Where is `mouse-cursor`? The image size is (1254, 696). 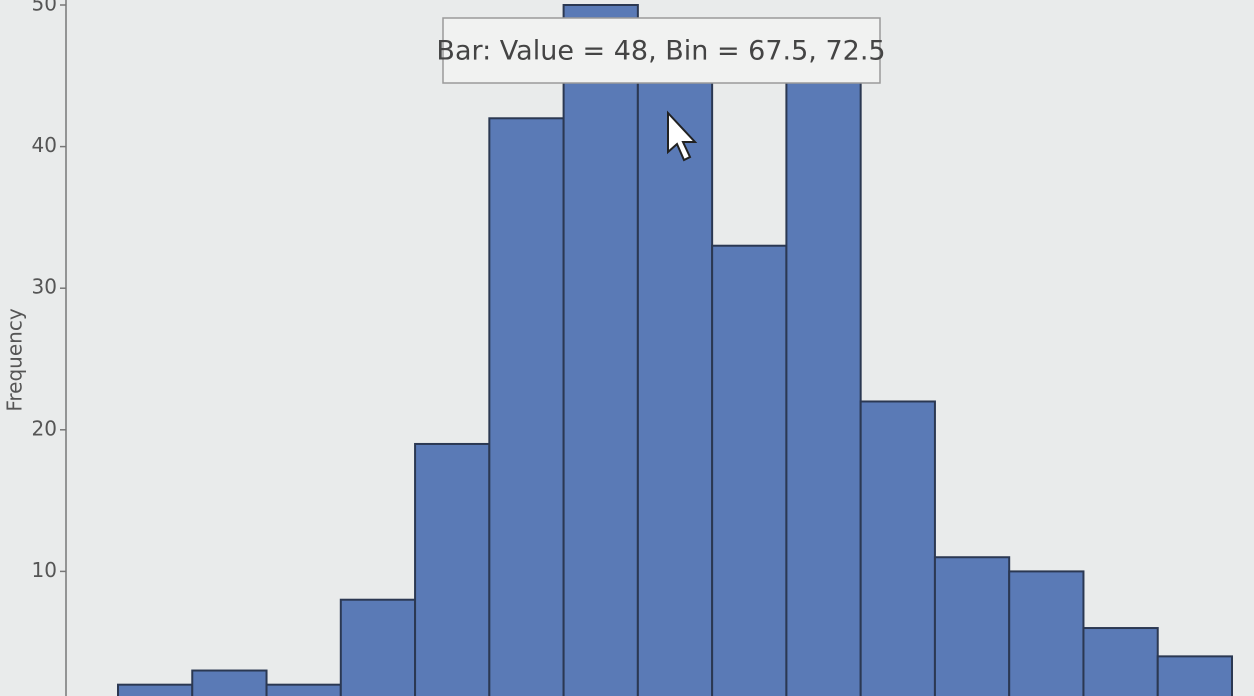 mouse-cursor is located at coordinates (682, 136).